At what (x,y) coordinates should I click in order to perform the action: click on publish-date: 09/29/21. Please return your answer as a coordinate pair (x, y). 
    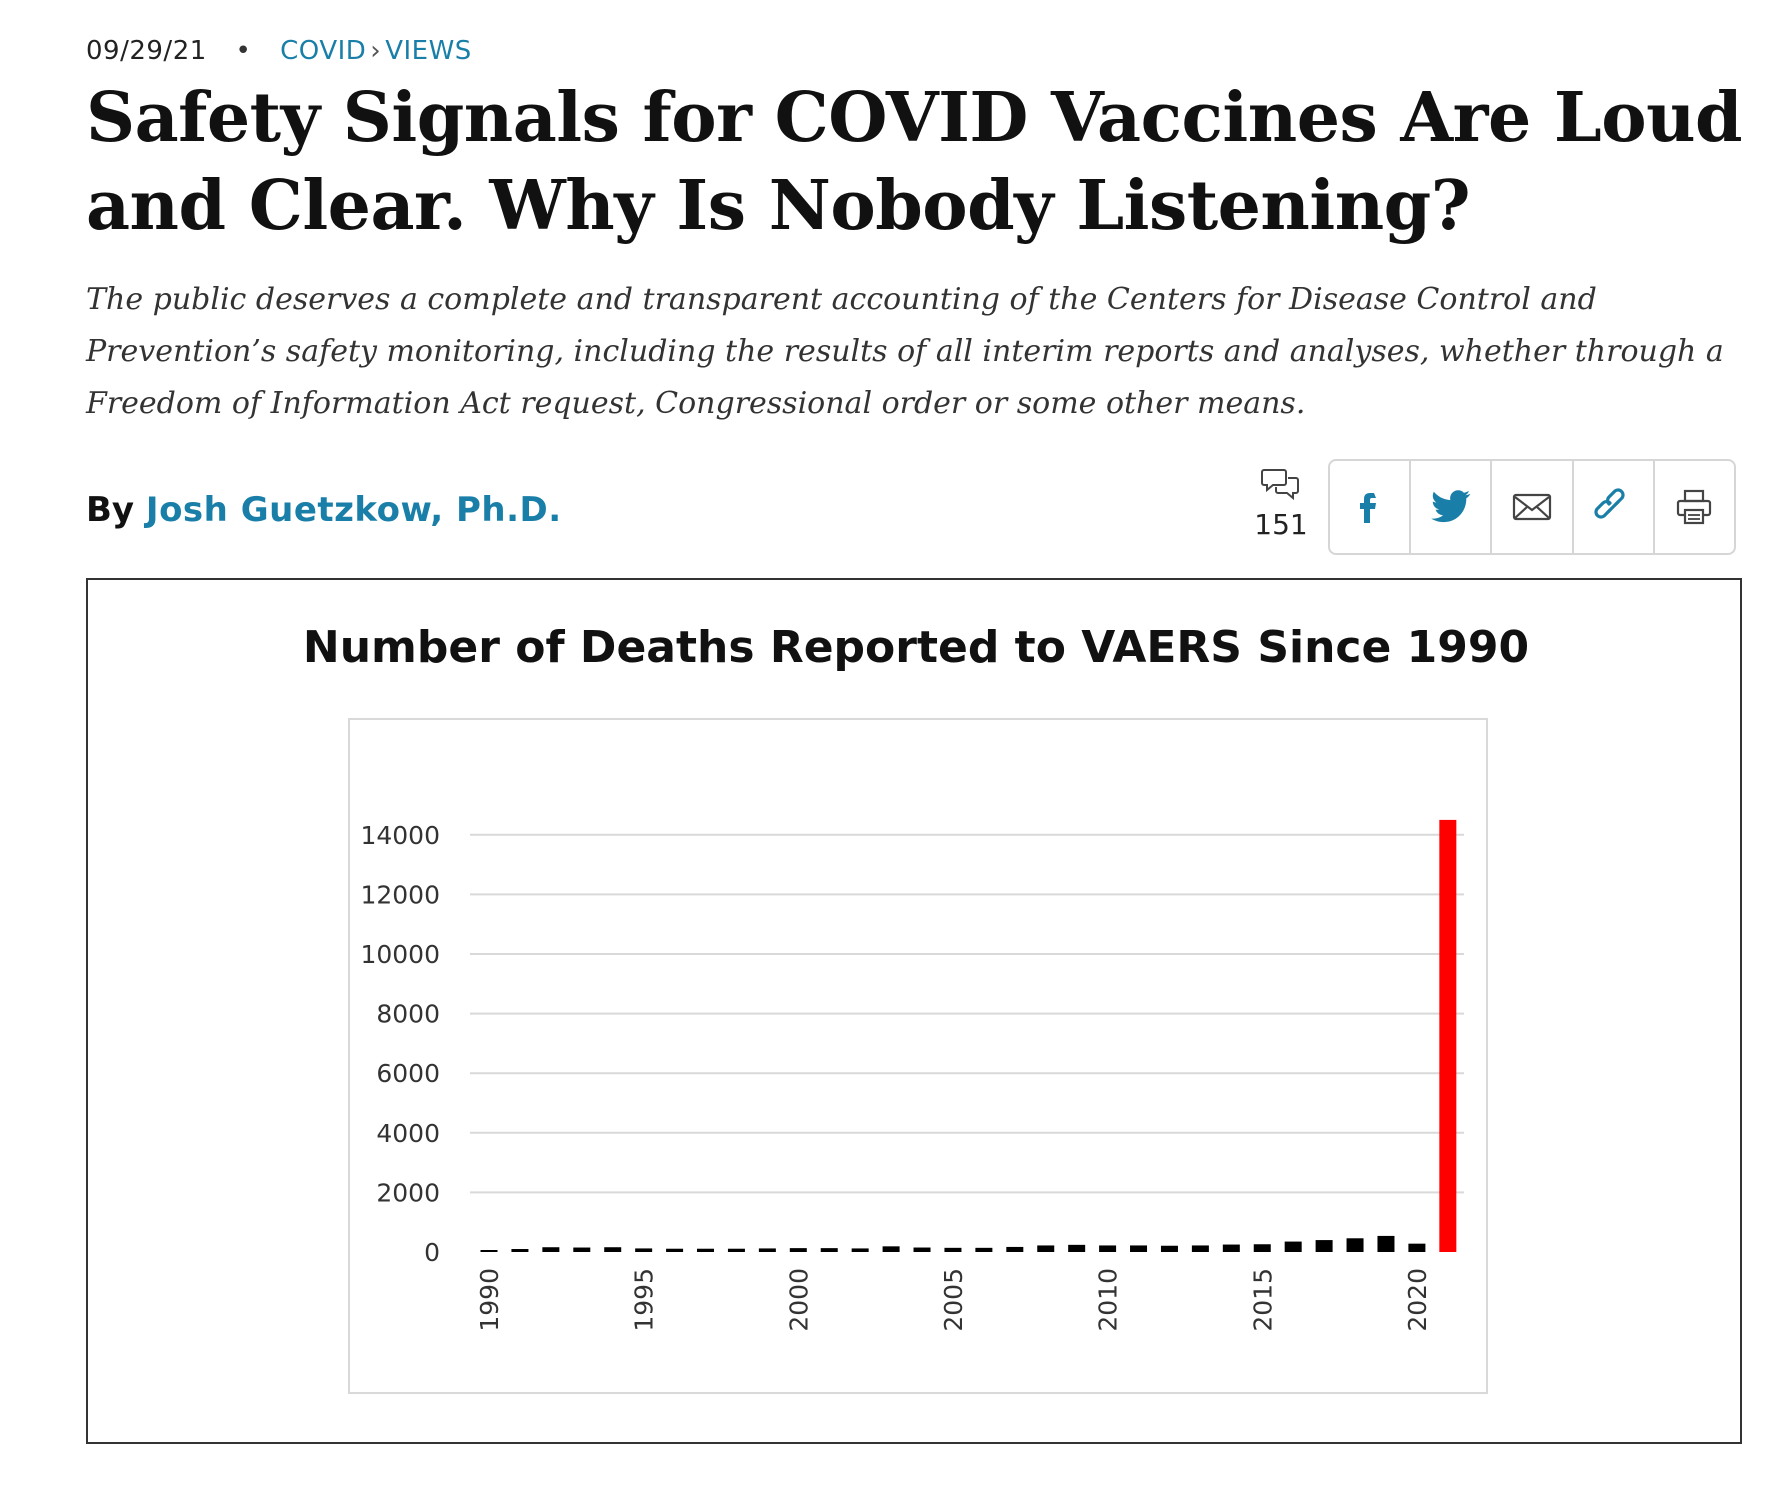
    Looking at the image, I should click on (146, 51).